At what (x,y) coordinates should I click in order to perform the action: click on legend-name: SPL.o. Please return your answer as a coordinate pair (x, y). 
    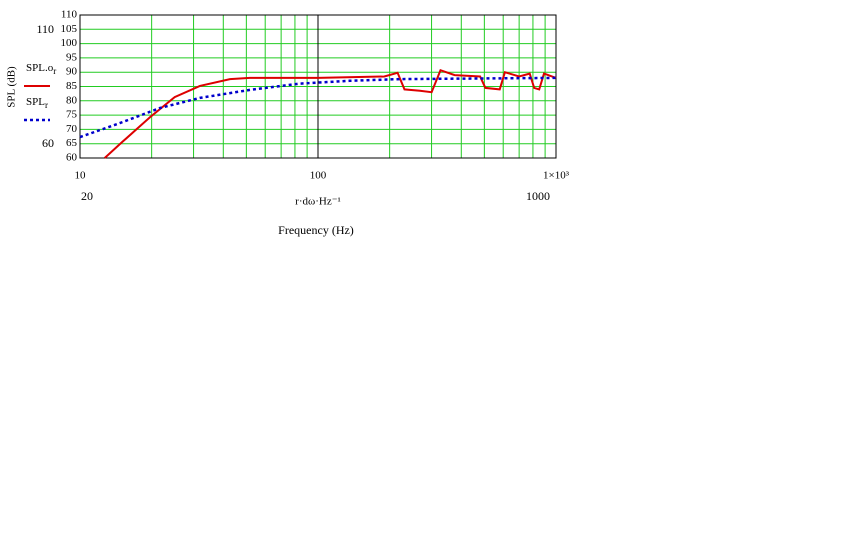
    Looking at the image, I should click on (40, 68).